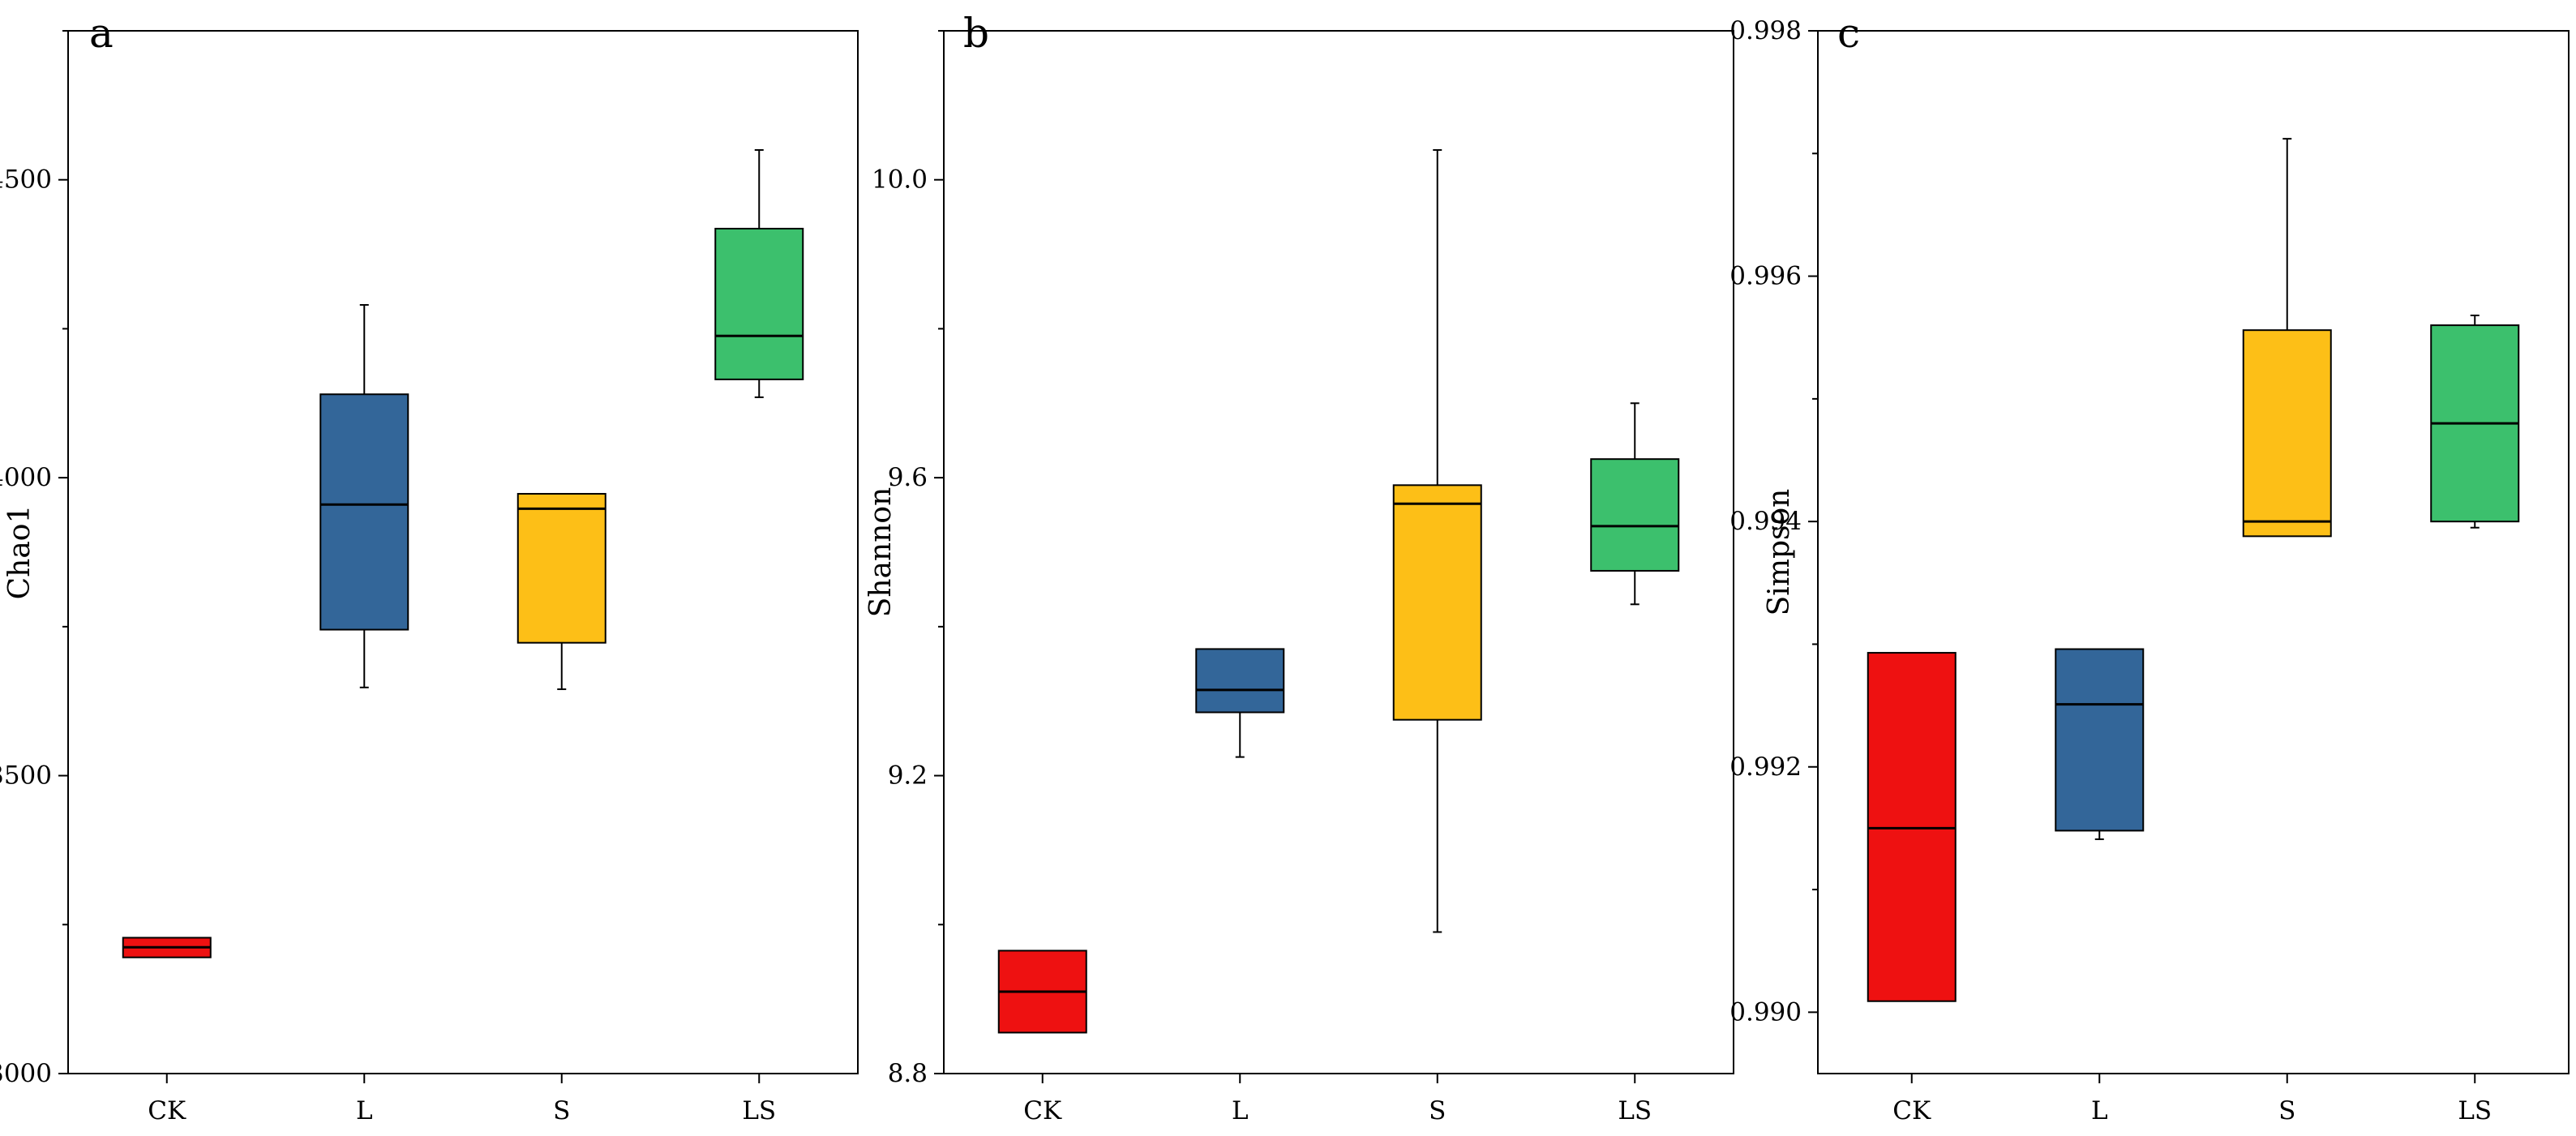 This screenshot has height=1136, width=2576. What do you see at coordinates (908, 1073) in the screenshot?
I see `y-tick-label: 8.8` at bounding box center [908, 1073].